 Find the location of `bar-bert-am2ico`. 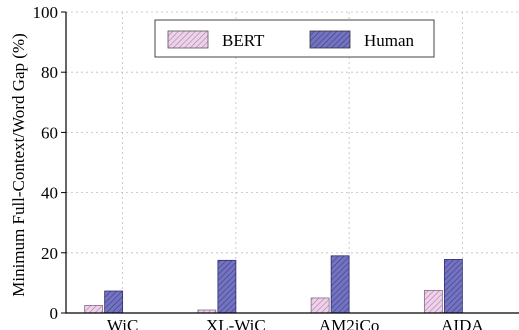

bar-bert-am2ico is located at coordinates (320, 305).